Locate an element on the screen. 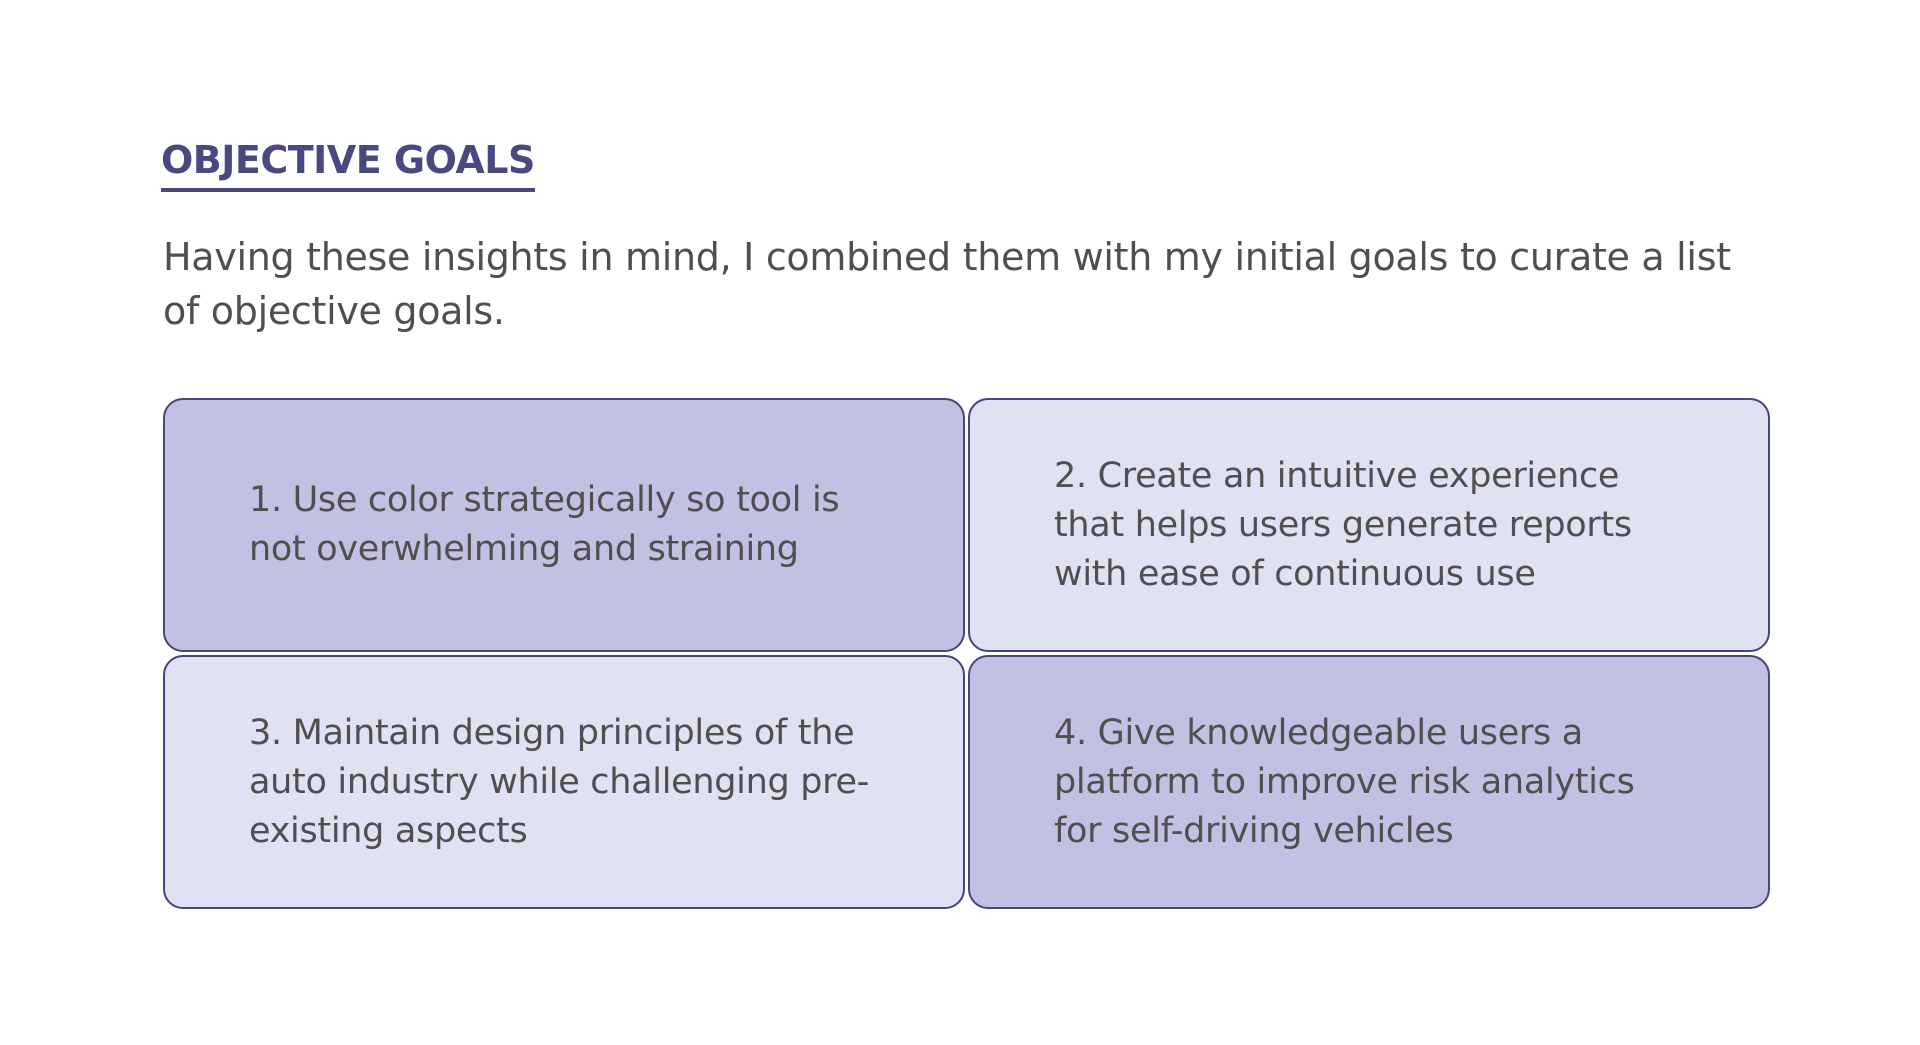 This screenshot has height=1045, width=1920. section-heading: OBJECTIVE GOALS is located at coordinates (348, 164).